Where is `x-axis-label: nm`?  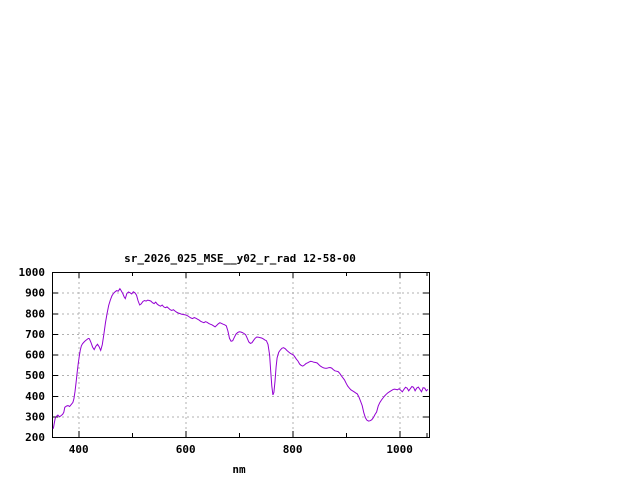 x-axis-label: nm is located at coordinates (239, 469).